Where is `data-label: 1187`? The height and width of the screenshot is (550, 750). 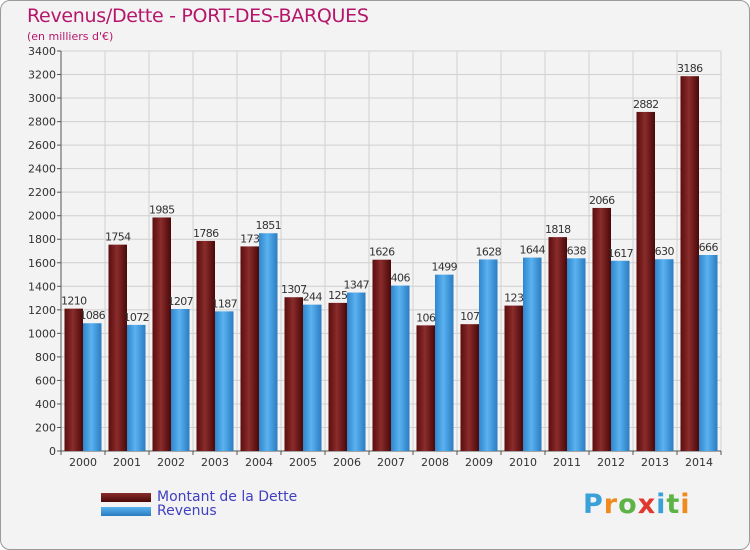 data-label: 1187 is located at coordinates (224, 303).